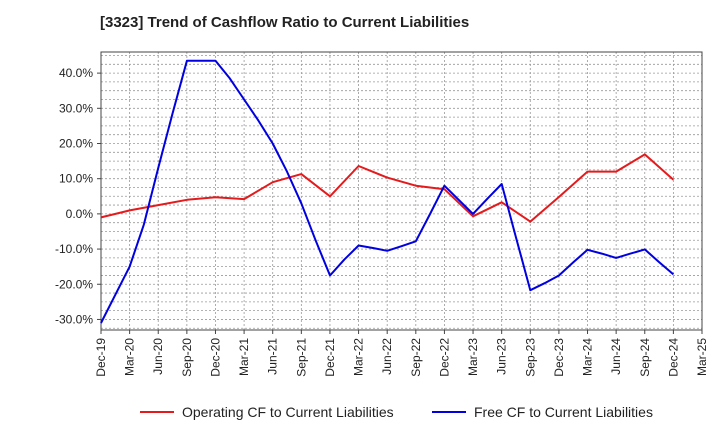 This screenshot has width=720, height=440. I want to click on x-tick-label: Sep-23, so click(530, 357).